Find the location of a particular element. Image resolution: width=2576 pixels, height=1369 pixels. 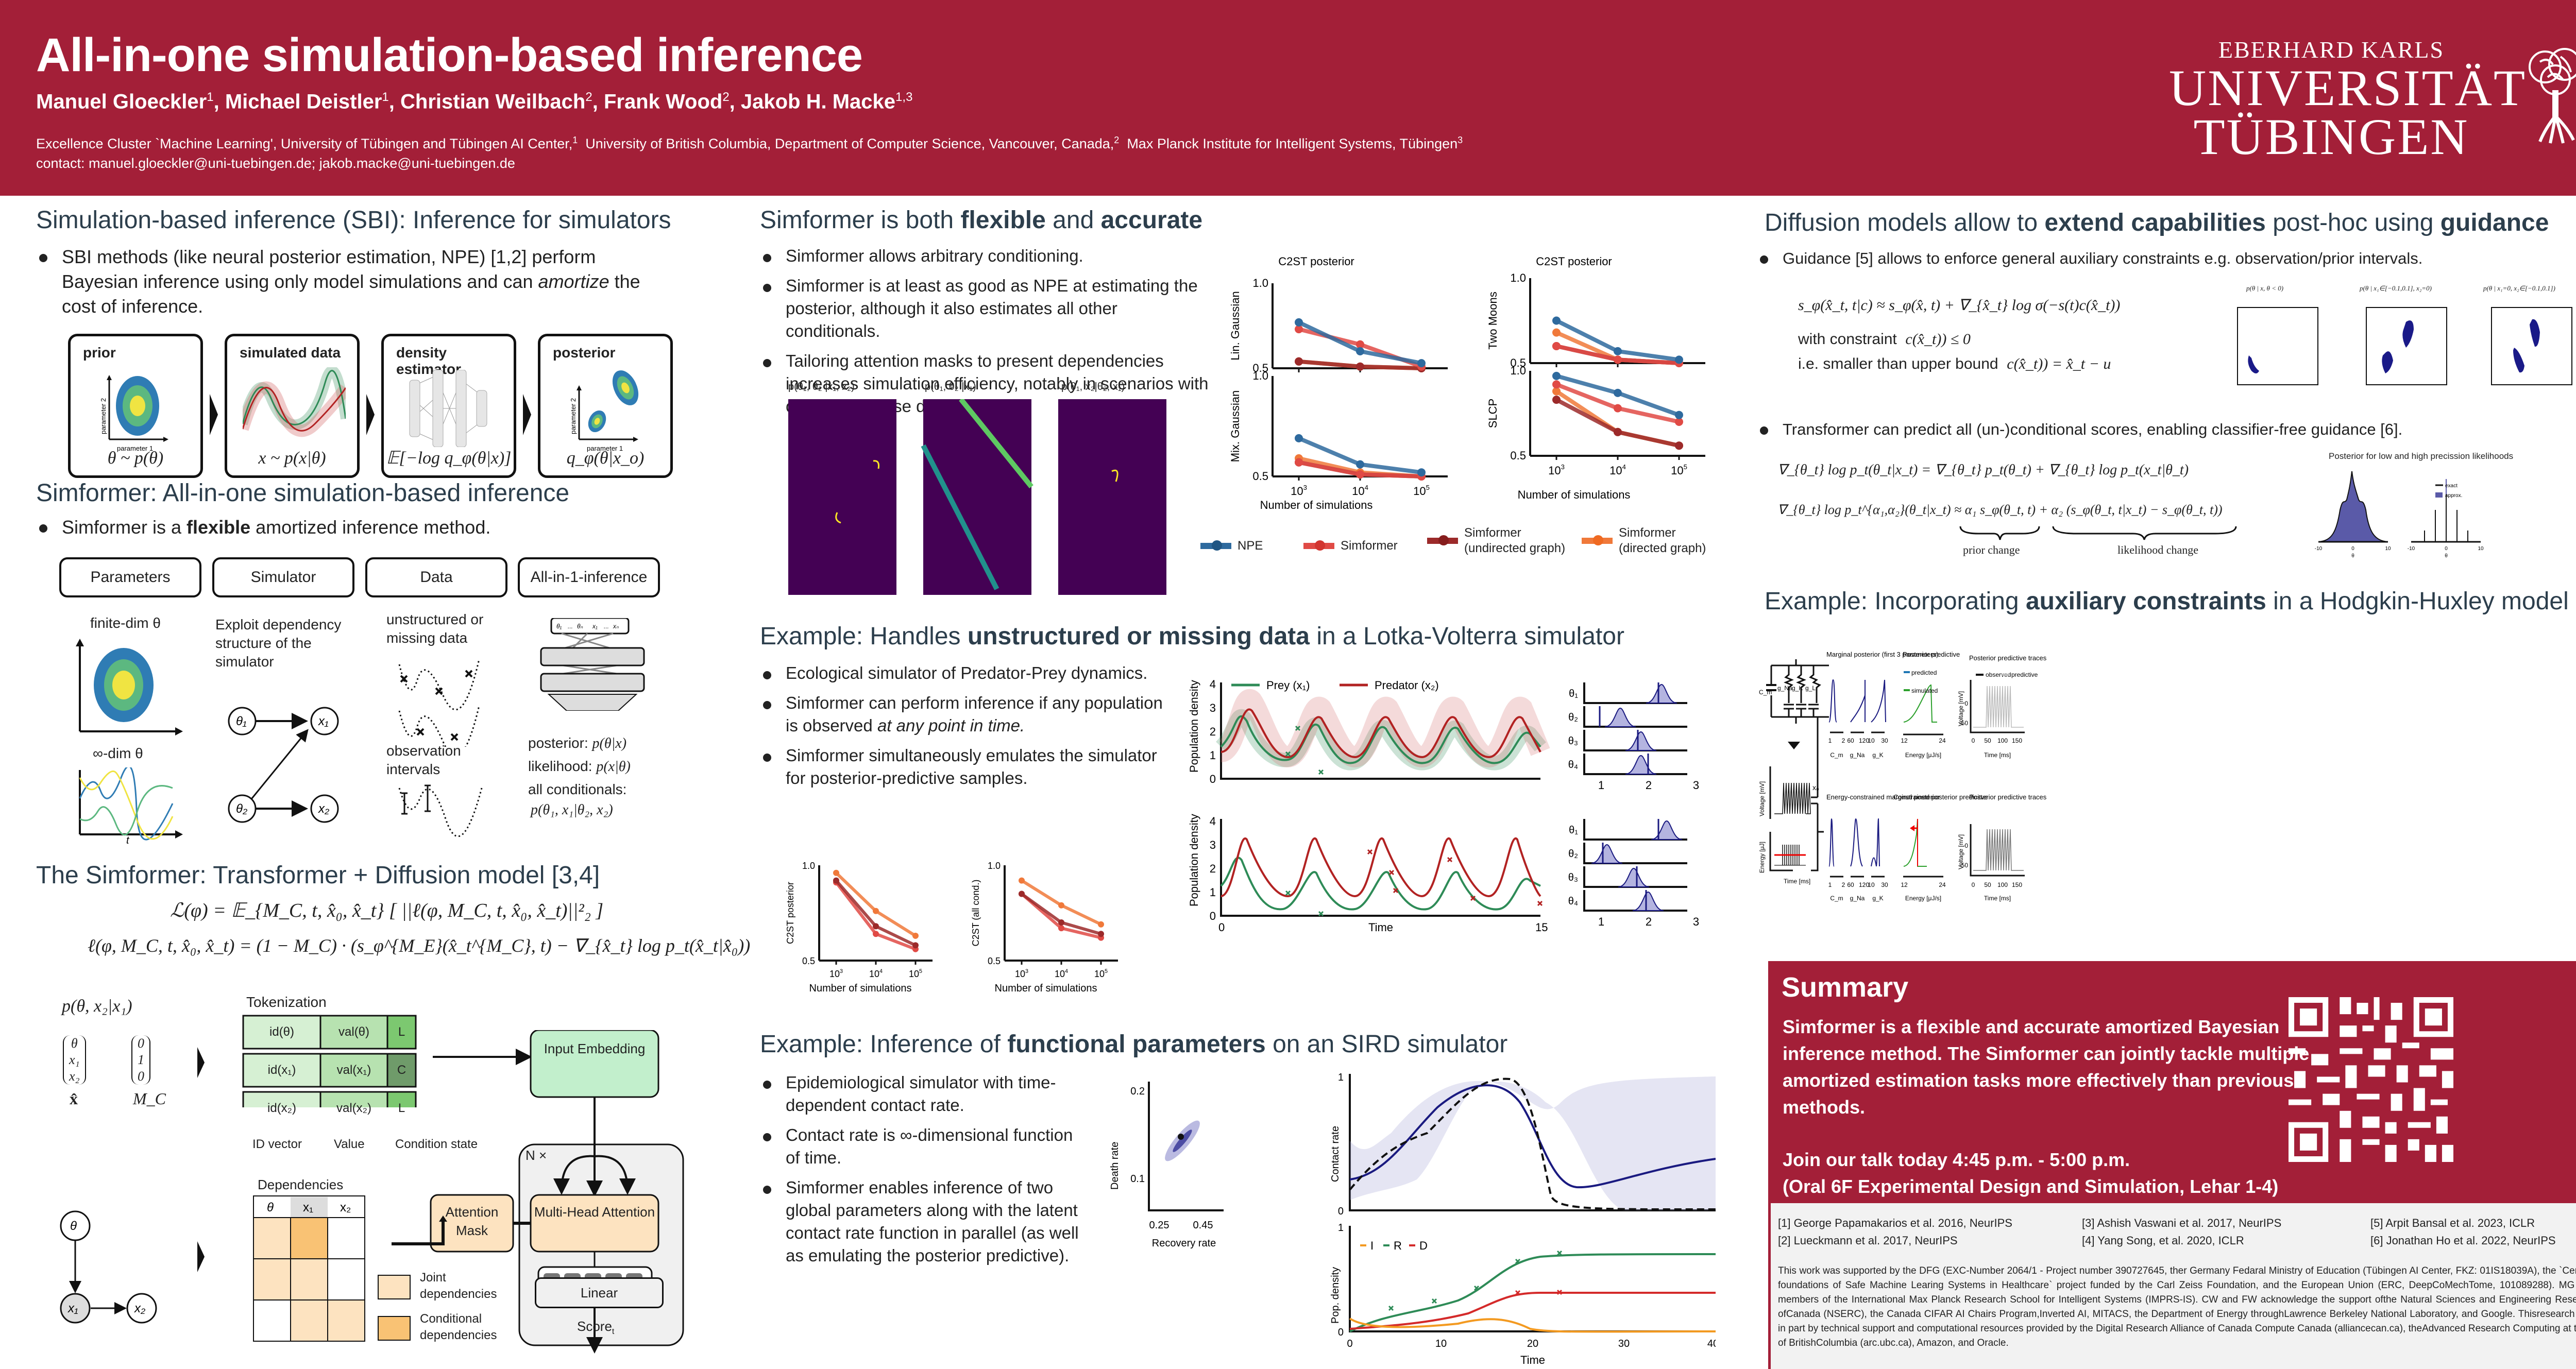

y-tick-label: 1.0 is located at coordinates (808, 866).